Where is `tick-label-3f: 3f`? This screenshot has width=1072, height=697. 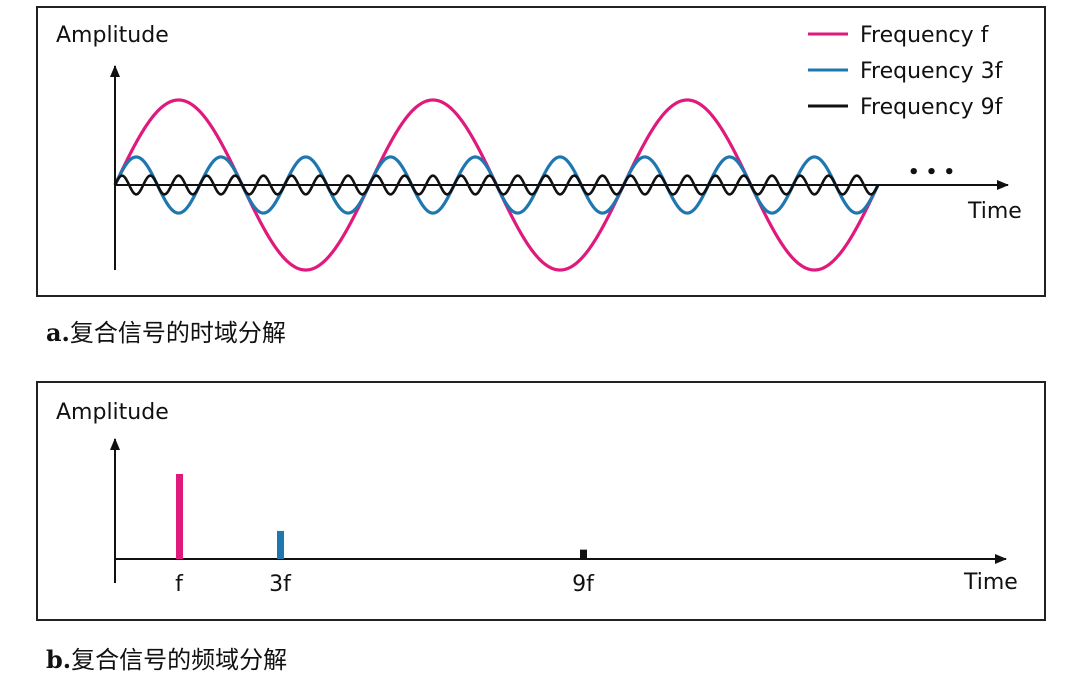 tick-label-3f: 3f is located at coordinates (280, 584).